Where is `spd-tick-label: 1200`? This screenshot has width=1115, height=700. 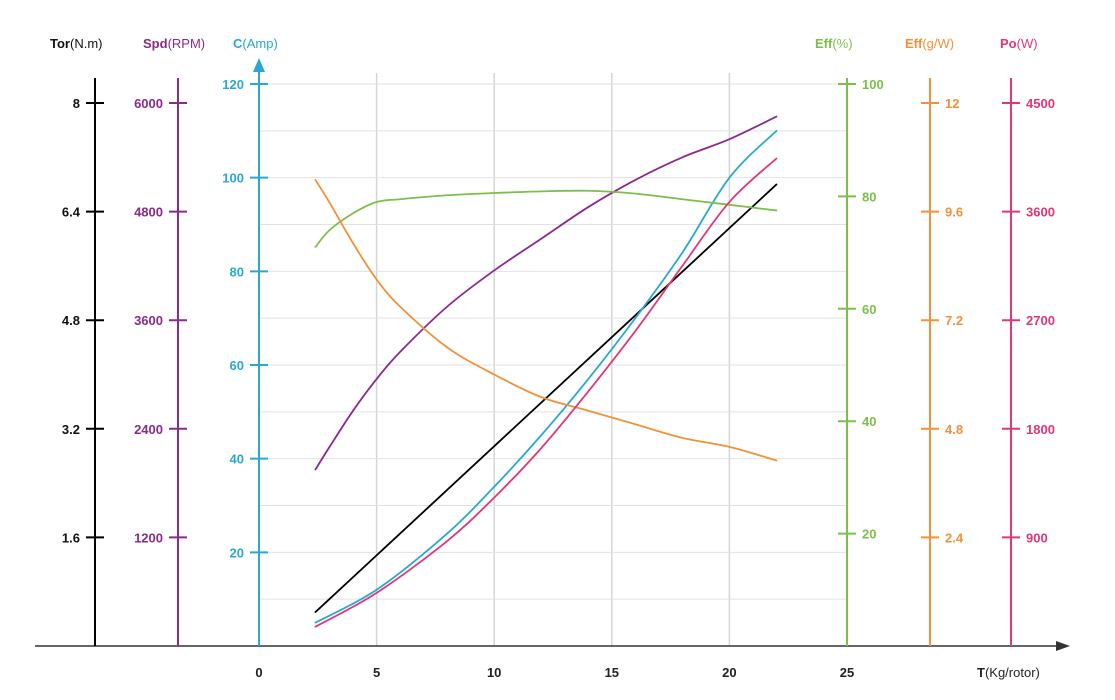 spd-tick-label: 1200 is located at coordinates (148, 537).